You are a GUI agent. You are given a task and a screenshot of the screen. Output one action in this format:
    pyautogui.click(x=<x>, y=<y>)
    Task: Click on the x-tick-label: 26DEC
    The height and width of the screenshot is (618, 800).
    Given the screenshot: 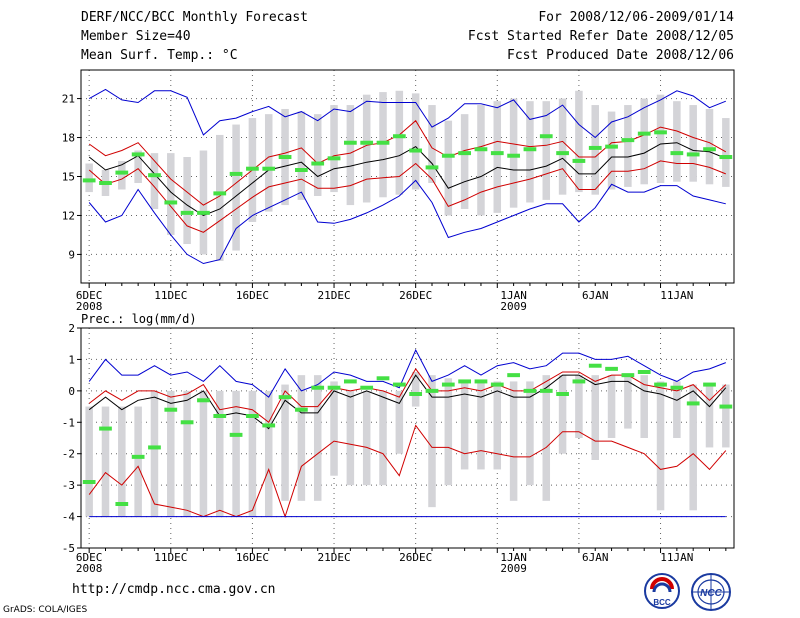 What is the action you would take?
    pyautogui.click(x=415, y=557)
    